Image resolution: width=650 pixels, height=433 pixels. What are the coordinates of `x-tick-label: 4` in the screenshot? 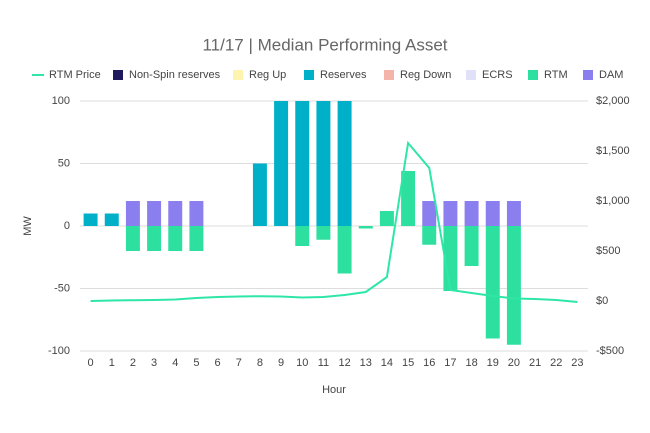 It's located at (175, 363).